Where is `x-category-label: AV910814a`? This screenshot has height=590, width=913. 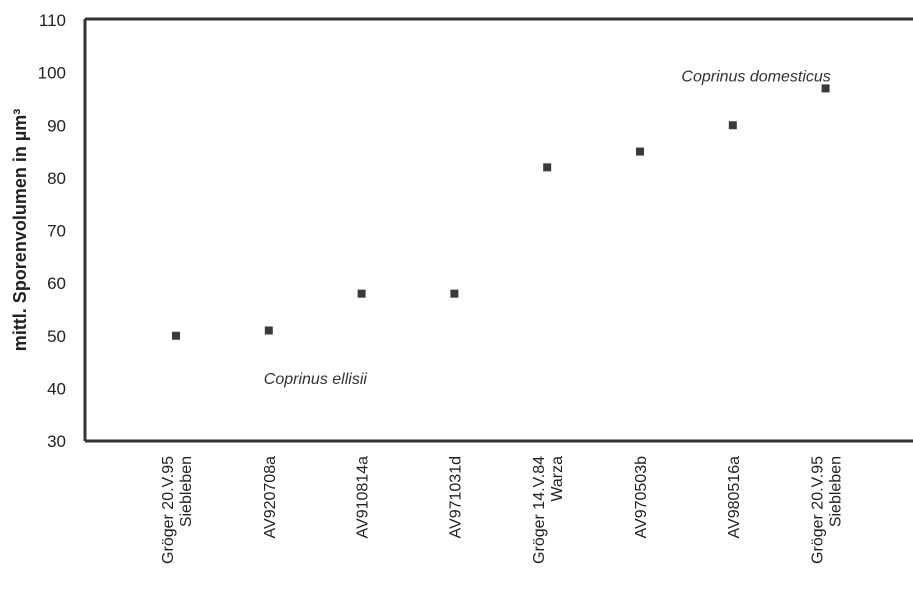
x-category-label: AV910814a is located at coordinates (363, 497).